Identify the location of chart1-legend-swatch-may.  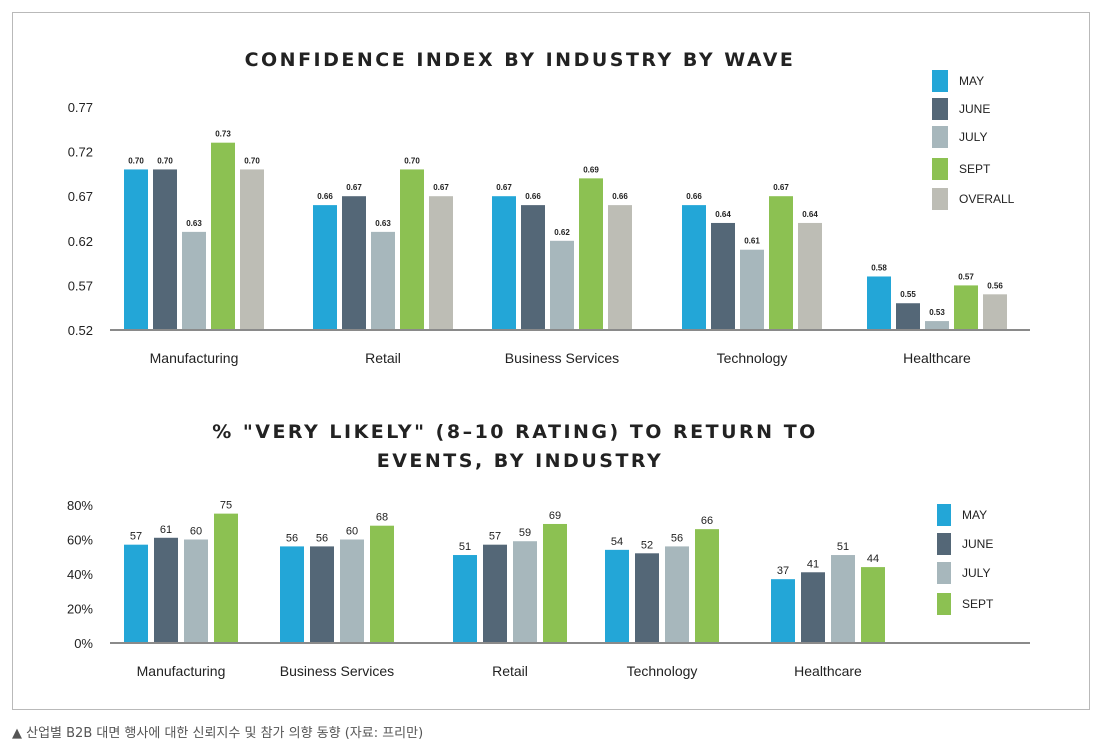
(940, 81).